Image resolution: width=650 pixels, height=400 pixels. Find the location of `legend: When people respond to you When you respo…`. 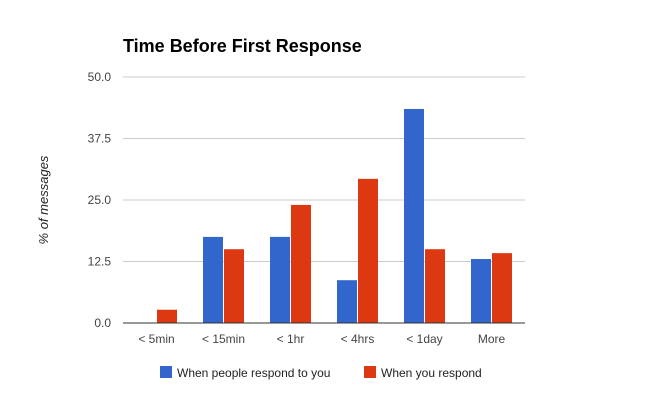

legend: When people respond to you When you respo… is located at coordinates (321, 373).